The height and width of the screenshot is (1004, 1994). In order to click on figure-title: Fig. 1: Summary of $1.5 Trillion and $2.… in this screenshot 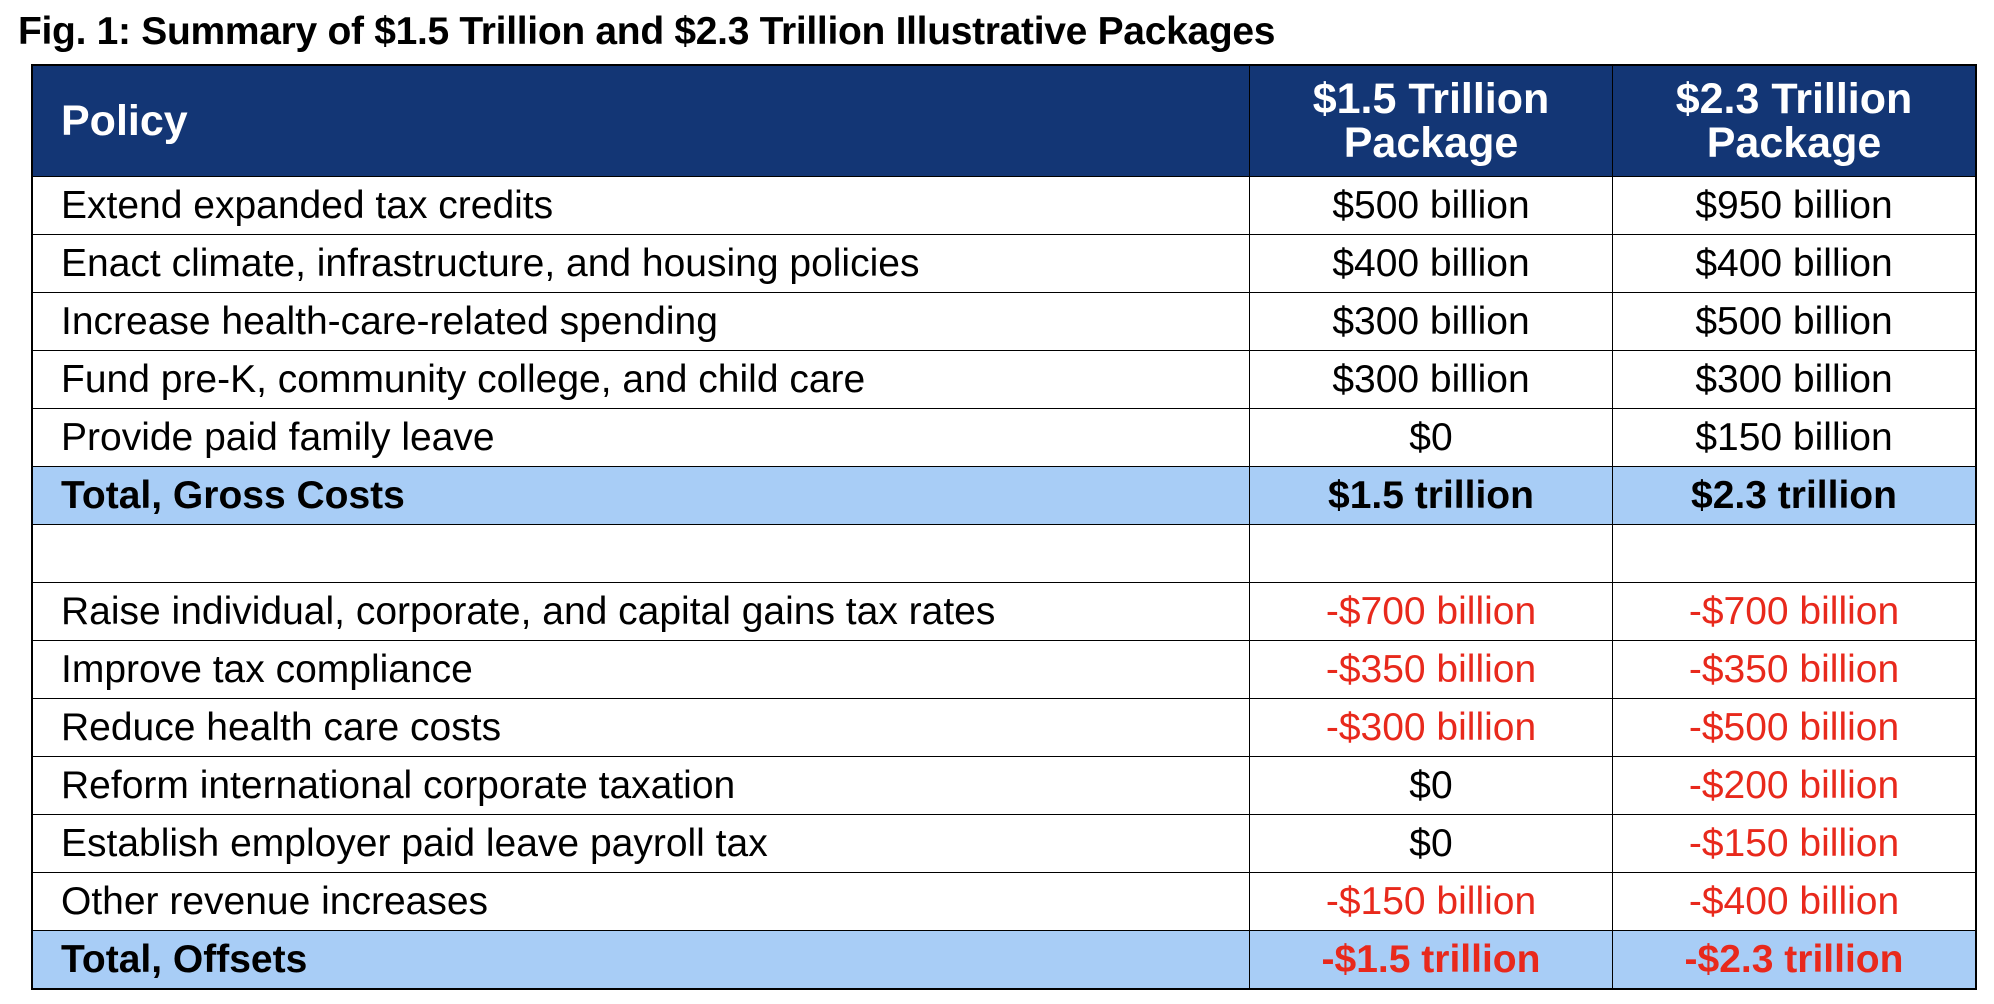, I will do `click(647, 31)`.